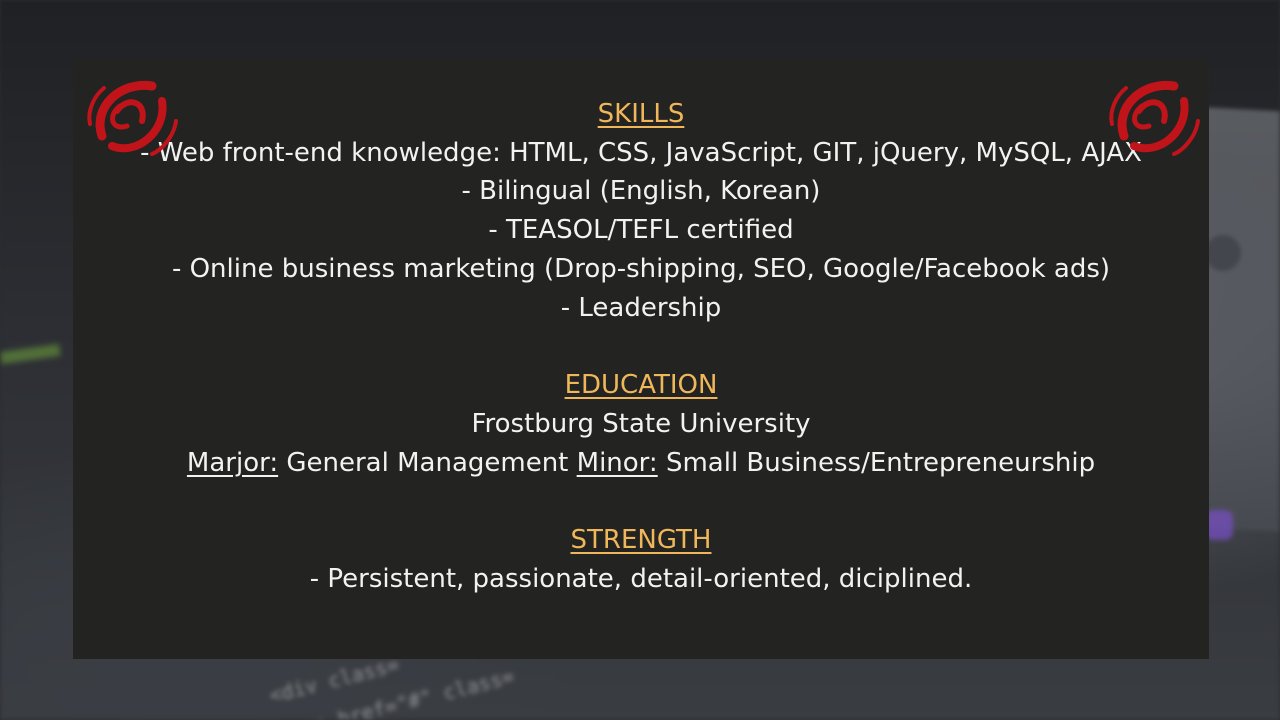 The width and height of the screenshot is (1280, 720). I want to click on background-green-mark, so click(30, 354).